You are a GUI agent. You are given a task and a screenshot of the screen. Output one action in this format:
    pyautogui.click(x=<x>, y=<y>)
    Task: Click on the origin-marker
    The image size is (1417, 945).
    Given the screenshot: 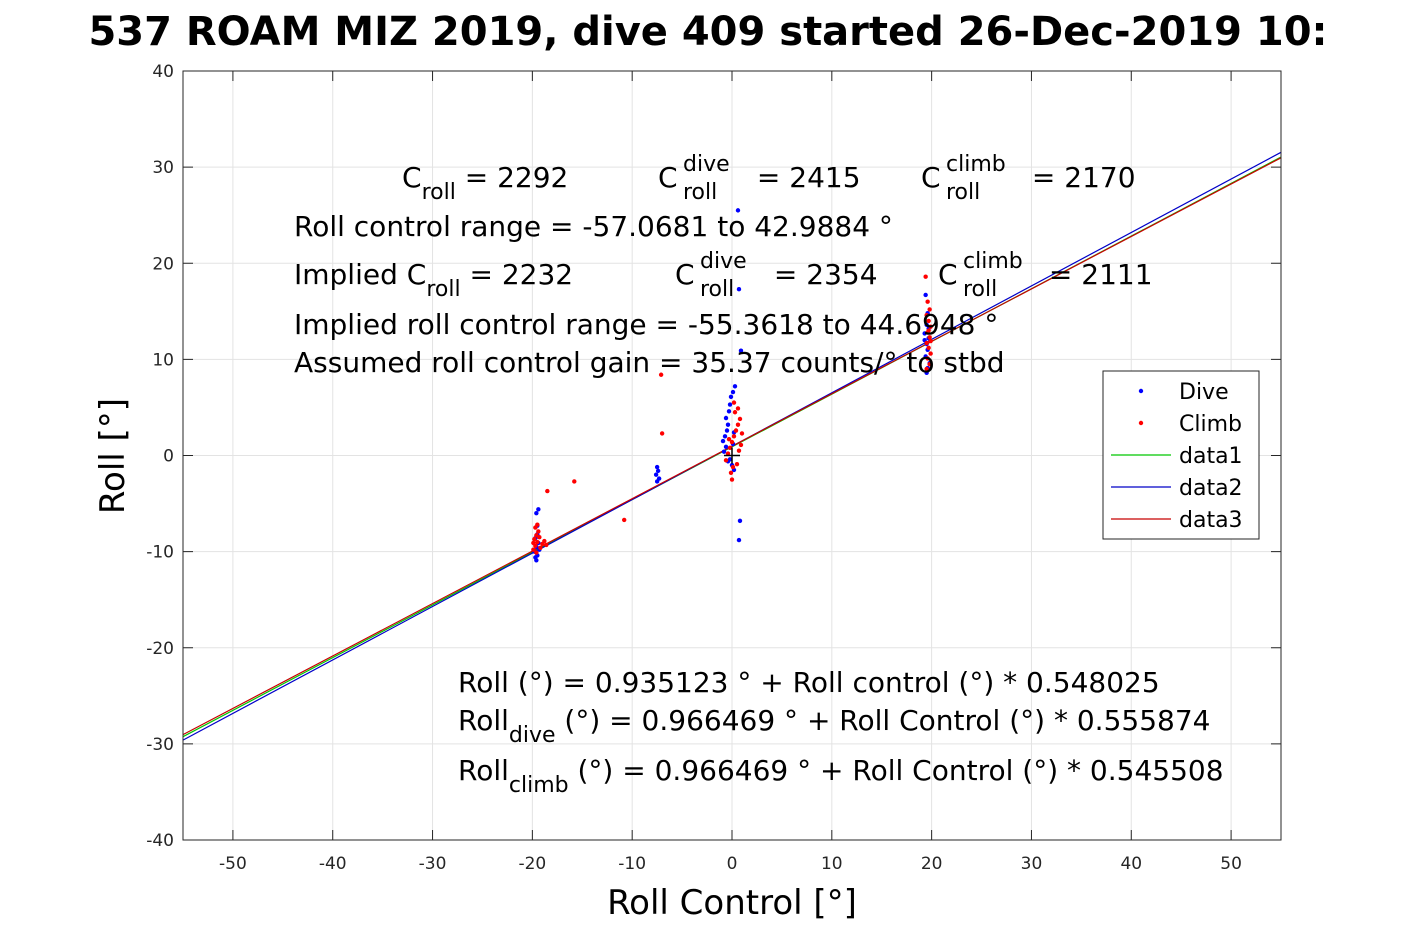 What is the action you would take?
    pyautogui.click(x=732, y=455)
    